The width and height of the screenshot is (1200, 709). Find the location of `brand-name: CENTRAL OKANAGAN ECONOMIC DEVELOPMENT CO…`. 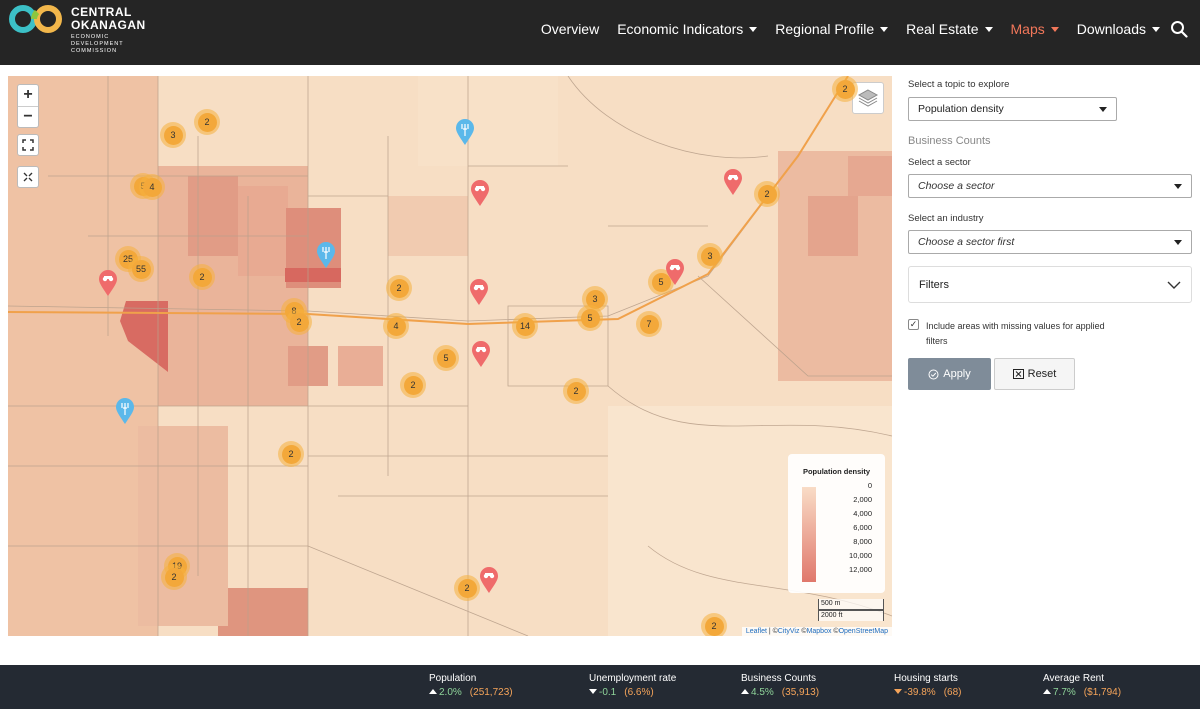

brand-name: CENTRAL OKANAGAN ECONOMIC DEVELOPMENT CO… is located at coordinates (108, 30).